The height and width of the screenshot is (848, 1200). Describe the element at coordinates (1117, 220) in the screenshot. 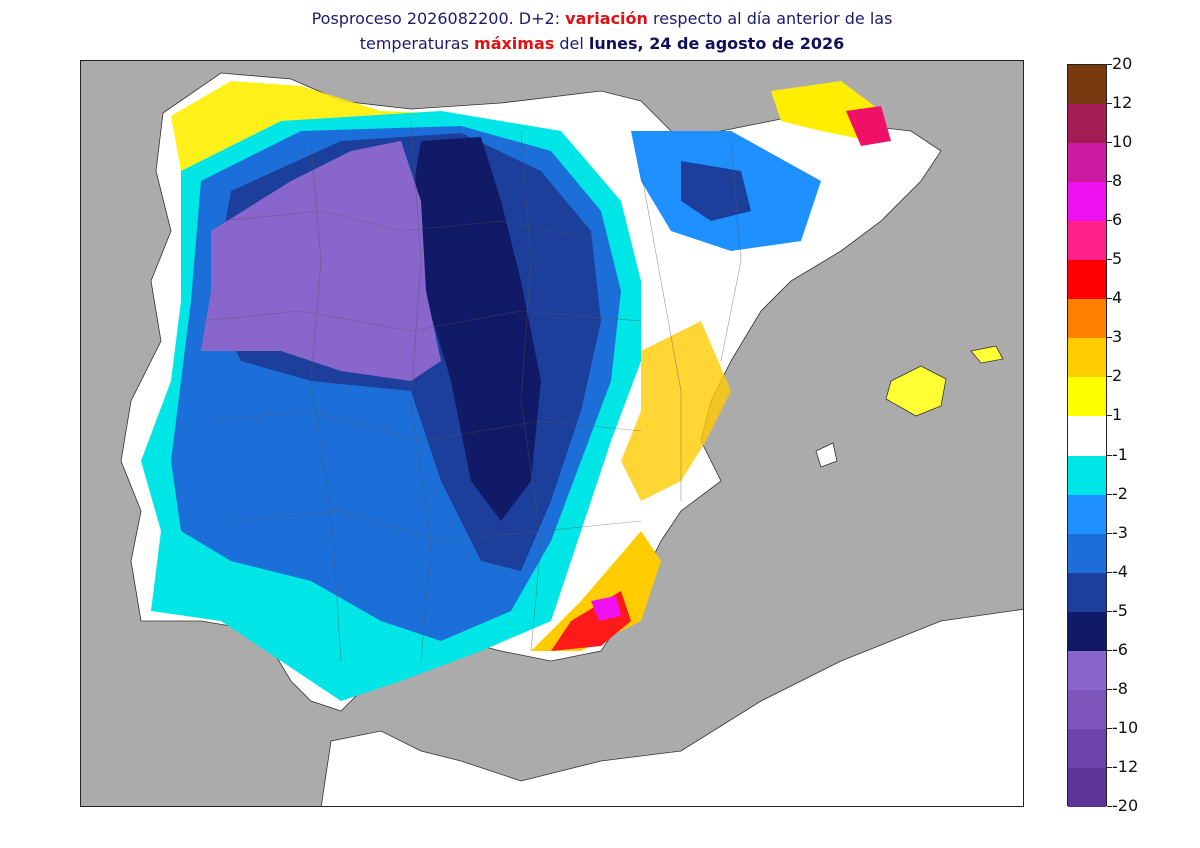

I see `legend-label: 6` at that location.